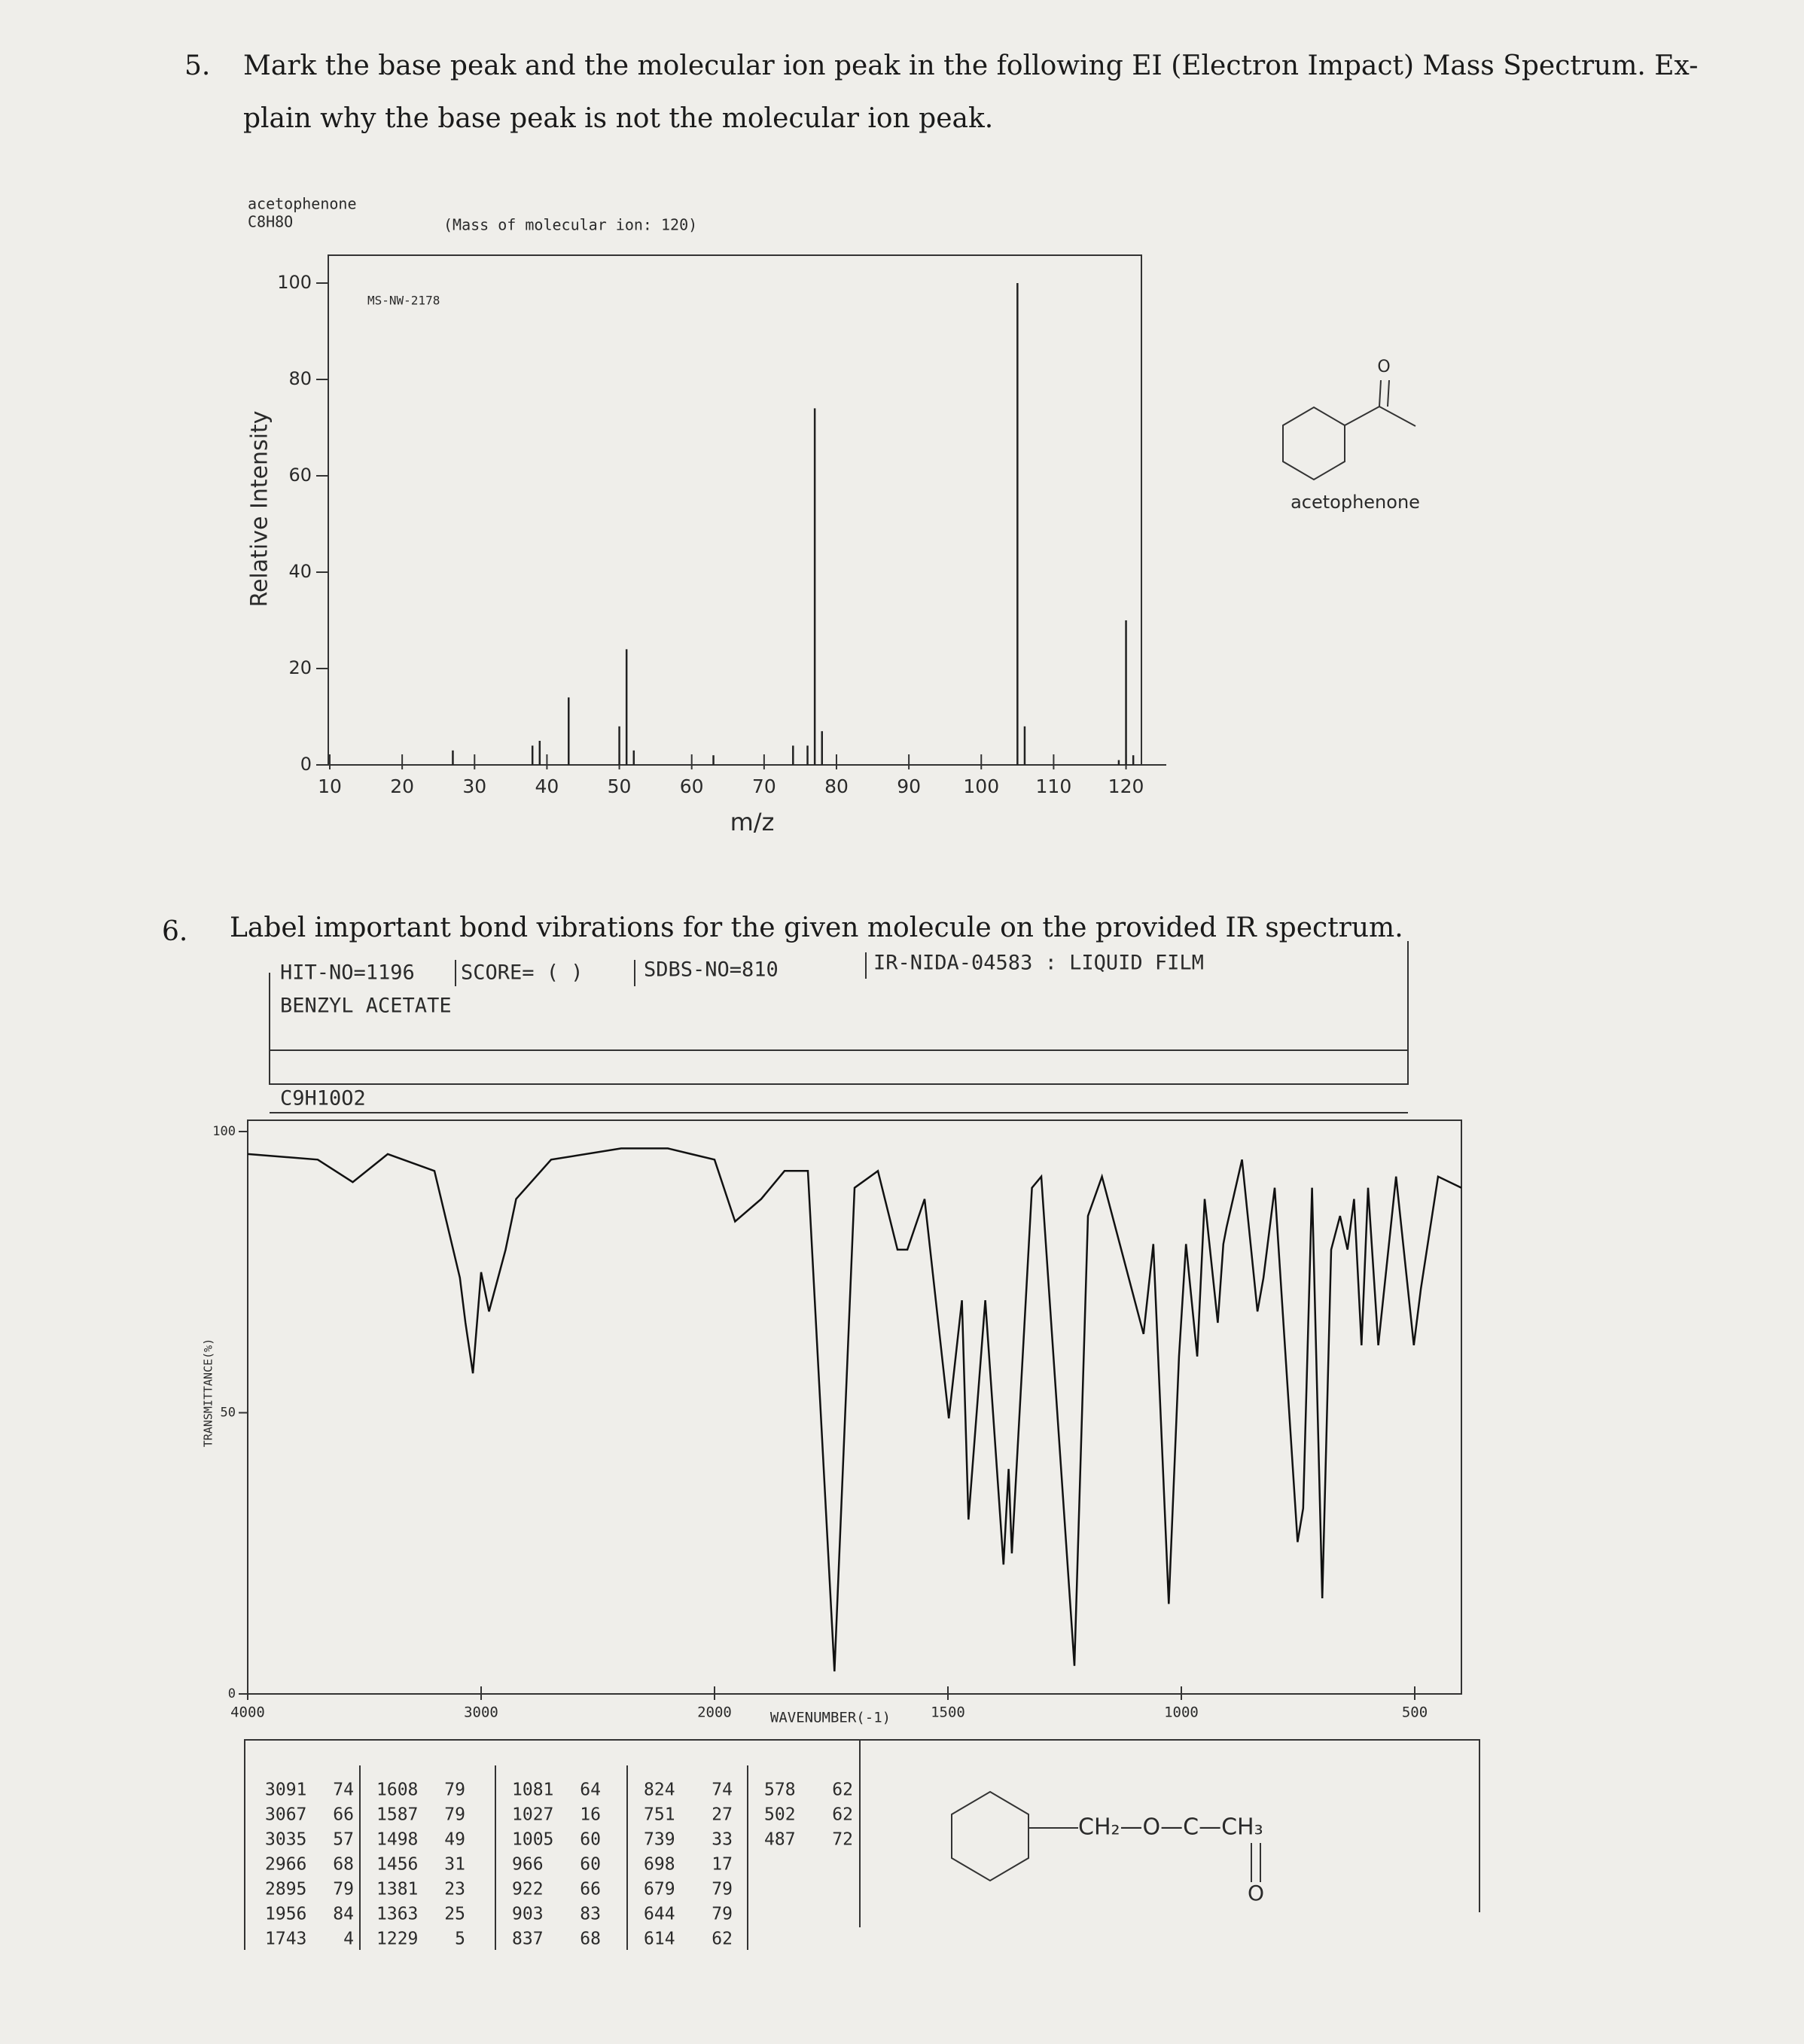  Describe the element at coordinates (547, 786) in the screenshot. I see `x-tick-label: 40` at that location.